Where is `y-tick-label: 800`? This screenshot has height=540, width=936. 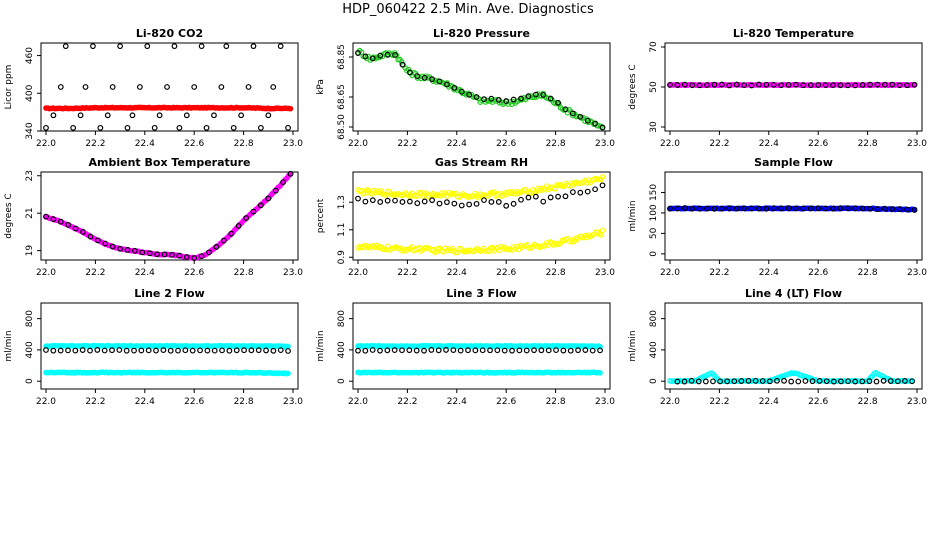
y-tick-label: 800 is located at coordinates (654, 318).